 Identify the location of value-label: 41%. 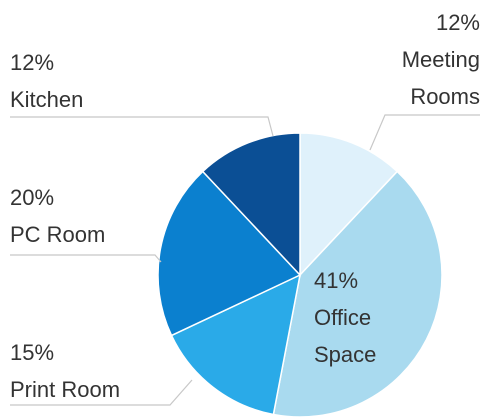
(336, 280).